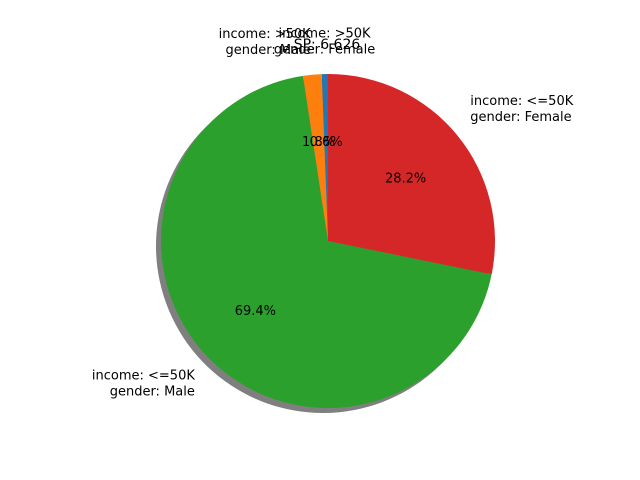  I want to click on pie-category-label: income: <=50K gender: Female, so click(521, 109).